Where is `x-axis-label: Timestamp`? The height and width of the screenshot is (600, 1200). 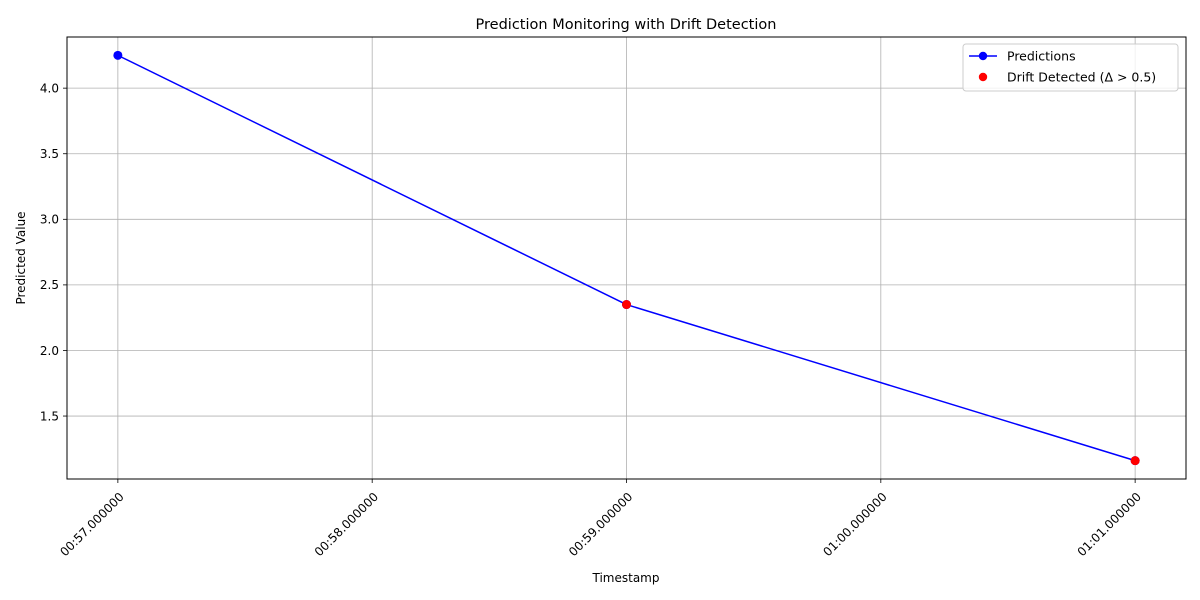
x-axis-label: Timestamp is located at coordinates (626, 578).